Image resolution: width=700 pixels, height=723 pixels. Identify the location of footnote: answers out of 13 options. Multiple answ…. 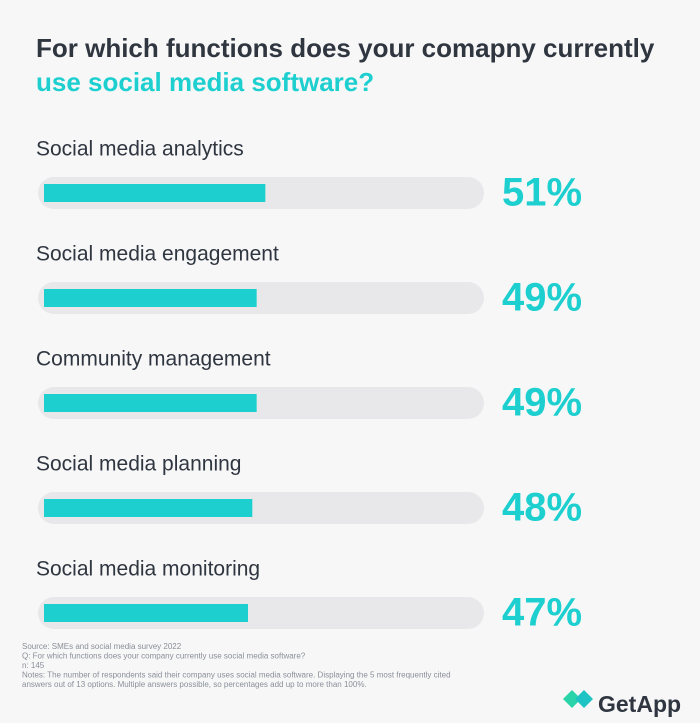
(194, 684).